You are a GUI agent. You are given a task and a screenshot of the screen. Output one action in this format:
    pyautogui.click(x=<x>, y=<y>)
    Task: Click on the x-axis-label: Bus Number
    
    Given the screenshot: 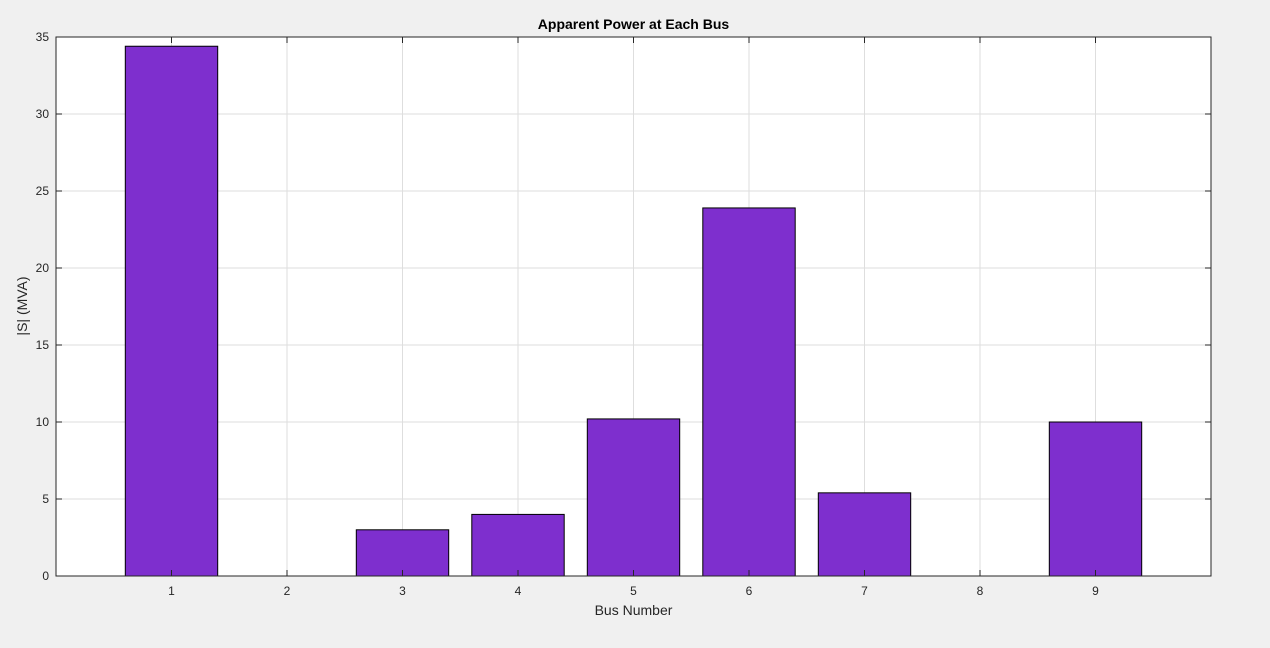 What is the action you would take?
    pyautogui.click(x=634, y=610)
    